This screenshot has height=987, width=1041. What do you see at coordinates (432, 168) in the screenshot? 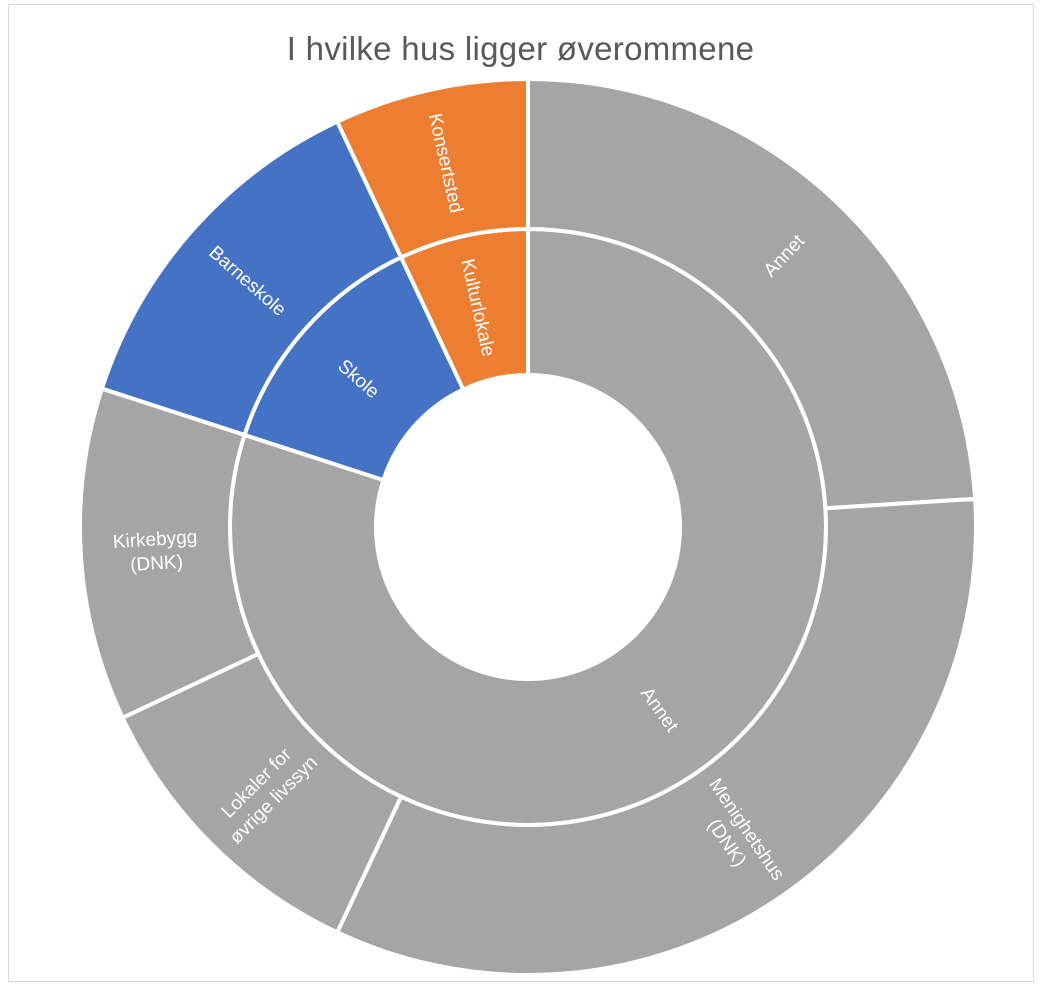
I see `outer-segment-konsertsted` at bounding box center [432, 168].